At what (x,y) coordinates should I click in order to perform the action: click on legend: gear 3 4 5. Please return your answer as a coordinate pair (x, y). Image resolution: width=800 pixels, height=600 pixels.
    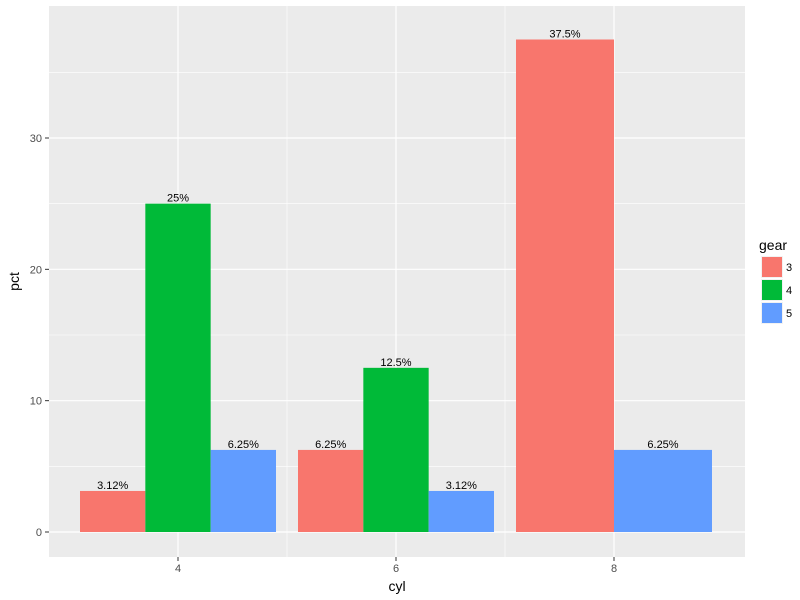
    Looking at the image, I should click on (775, 280).